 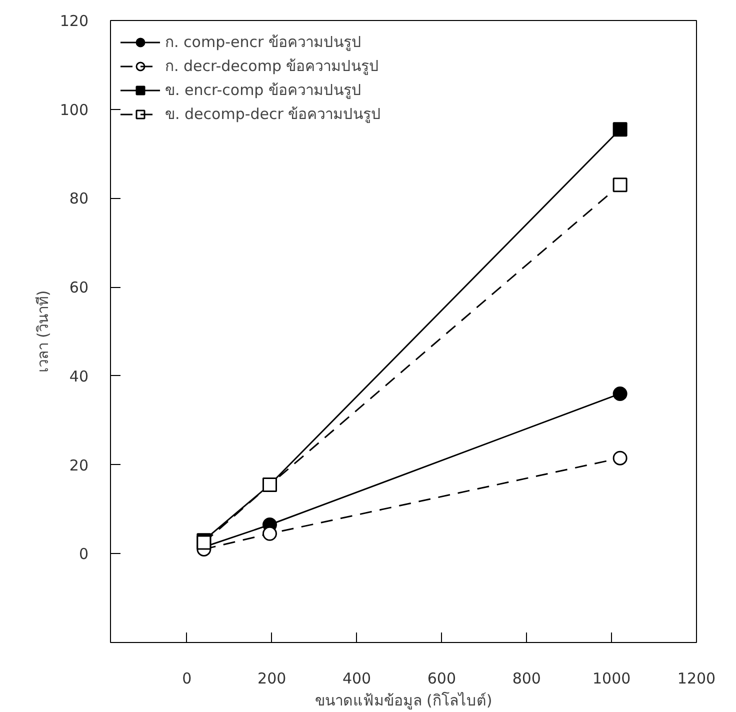 What do you see at coordinates (273, 114) in the screenshot?
I see `legend-label: ข. decomp-decr ข้อความปนรูป` at bounding box center [273, 114].